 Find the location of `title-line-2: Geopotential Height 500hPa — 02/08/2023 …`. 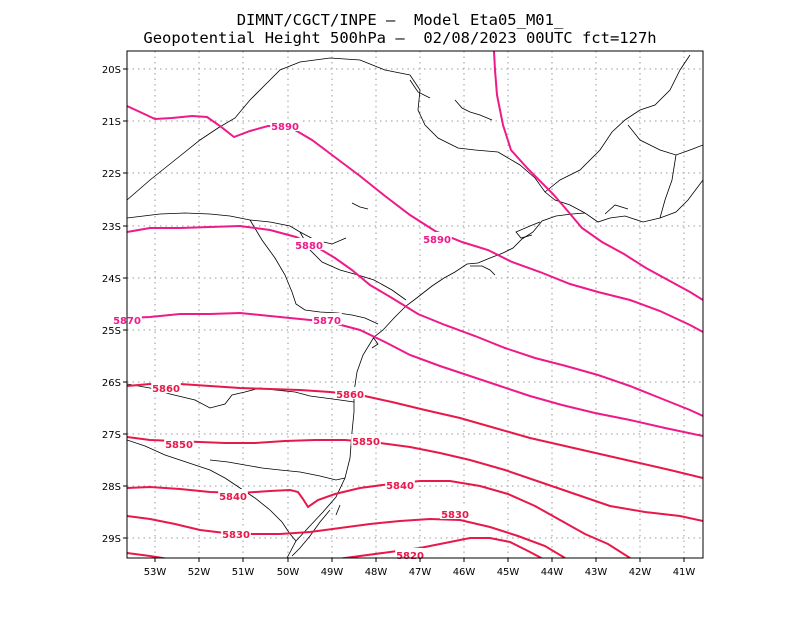

title-line-2: Geopotential Height 500hPa — 02/08/2023 … is located at coordinates (400, 38).